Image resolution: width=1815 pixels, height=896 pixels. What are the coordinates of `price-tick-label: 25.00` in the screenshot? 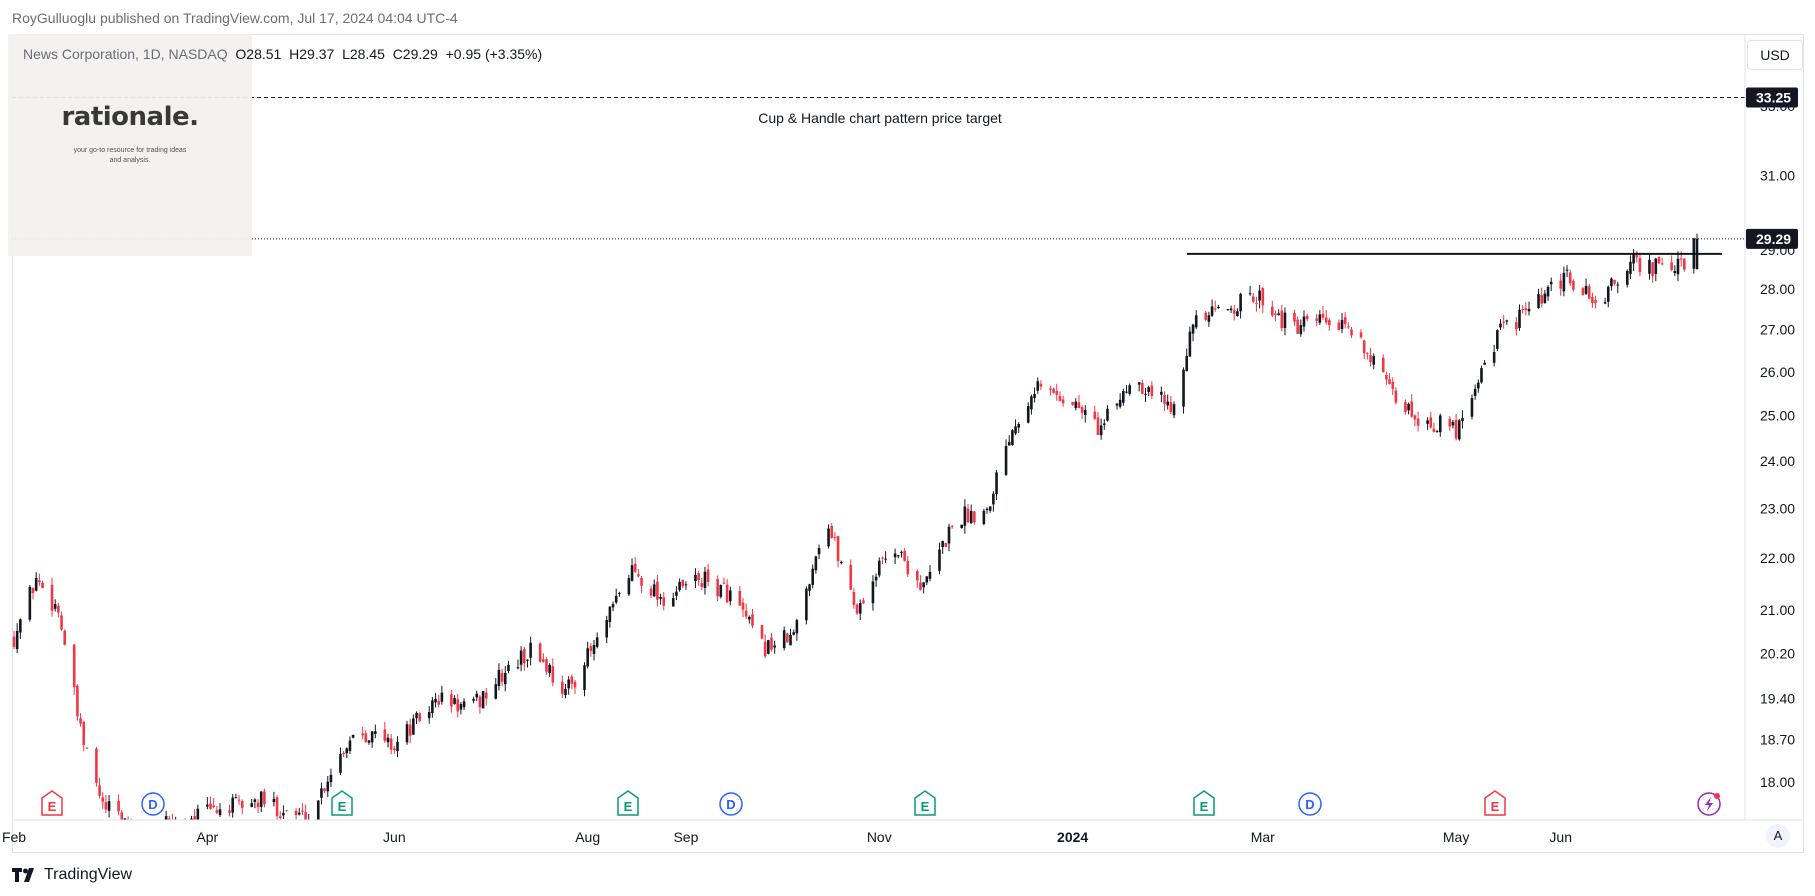 It's located at (1777, 416).